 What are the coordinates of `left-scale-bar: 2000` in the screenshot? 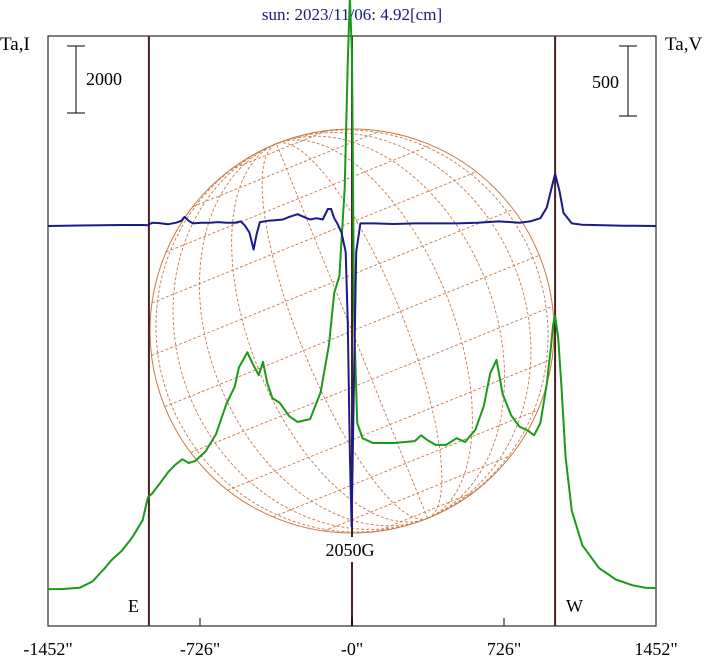 It's located at (94, 79).